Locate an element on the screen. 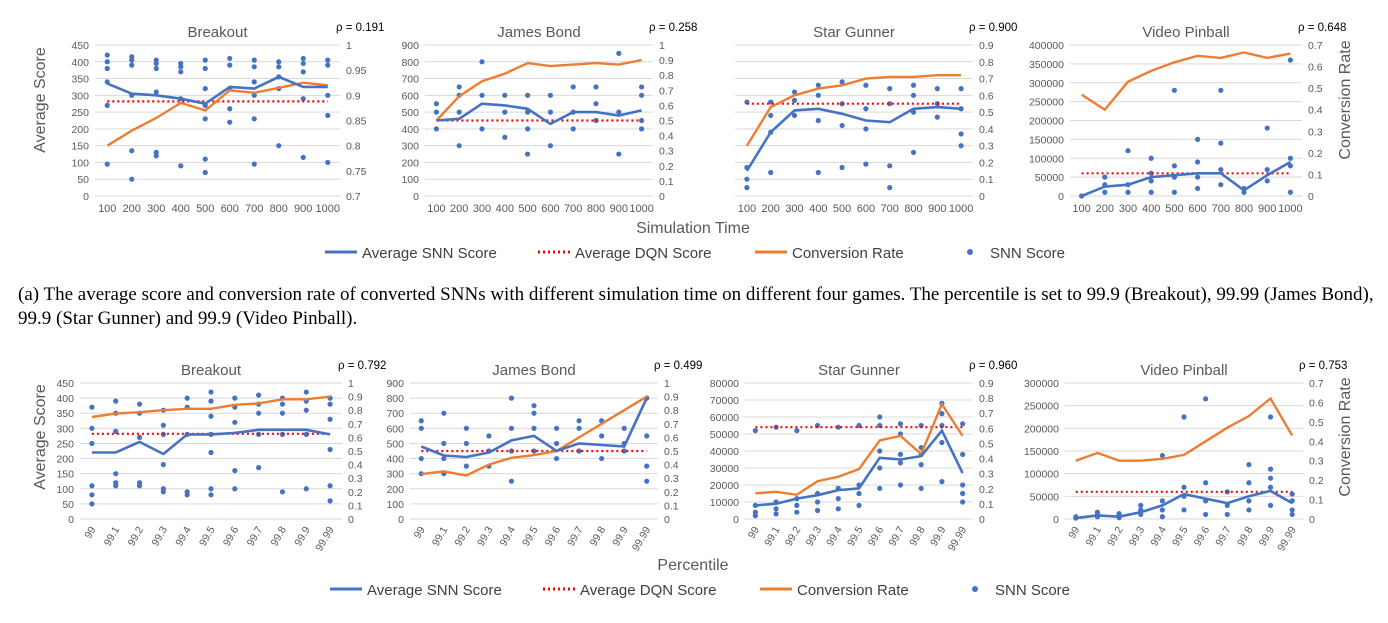 Image resolution: width=1388 pixels, height=623 pixels. y-tick-label: 300 is located at coordinates (395, 475).